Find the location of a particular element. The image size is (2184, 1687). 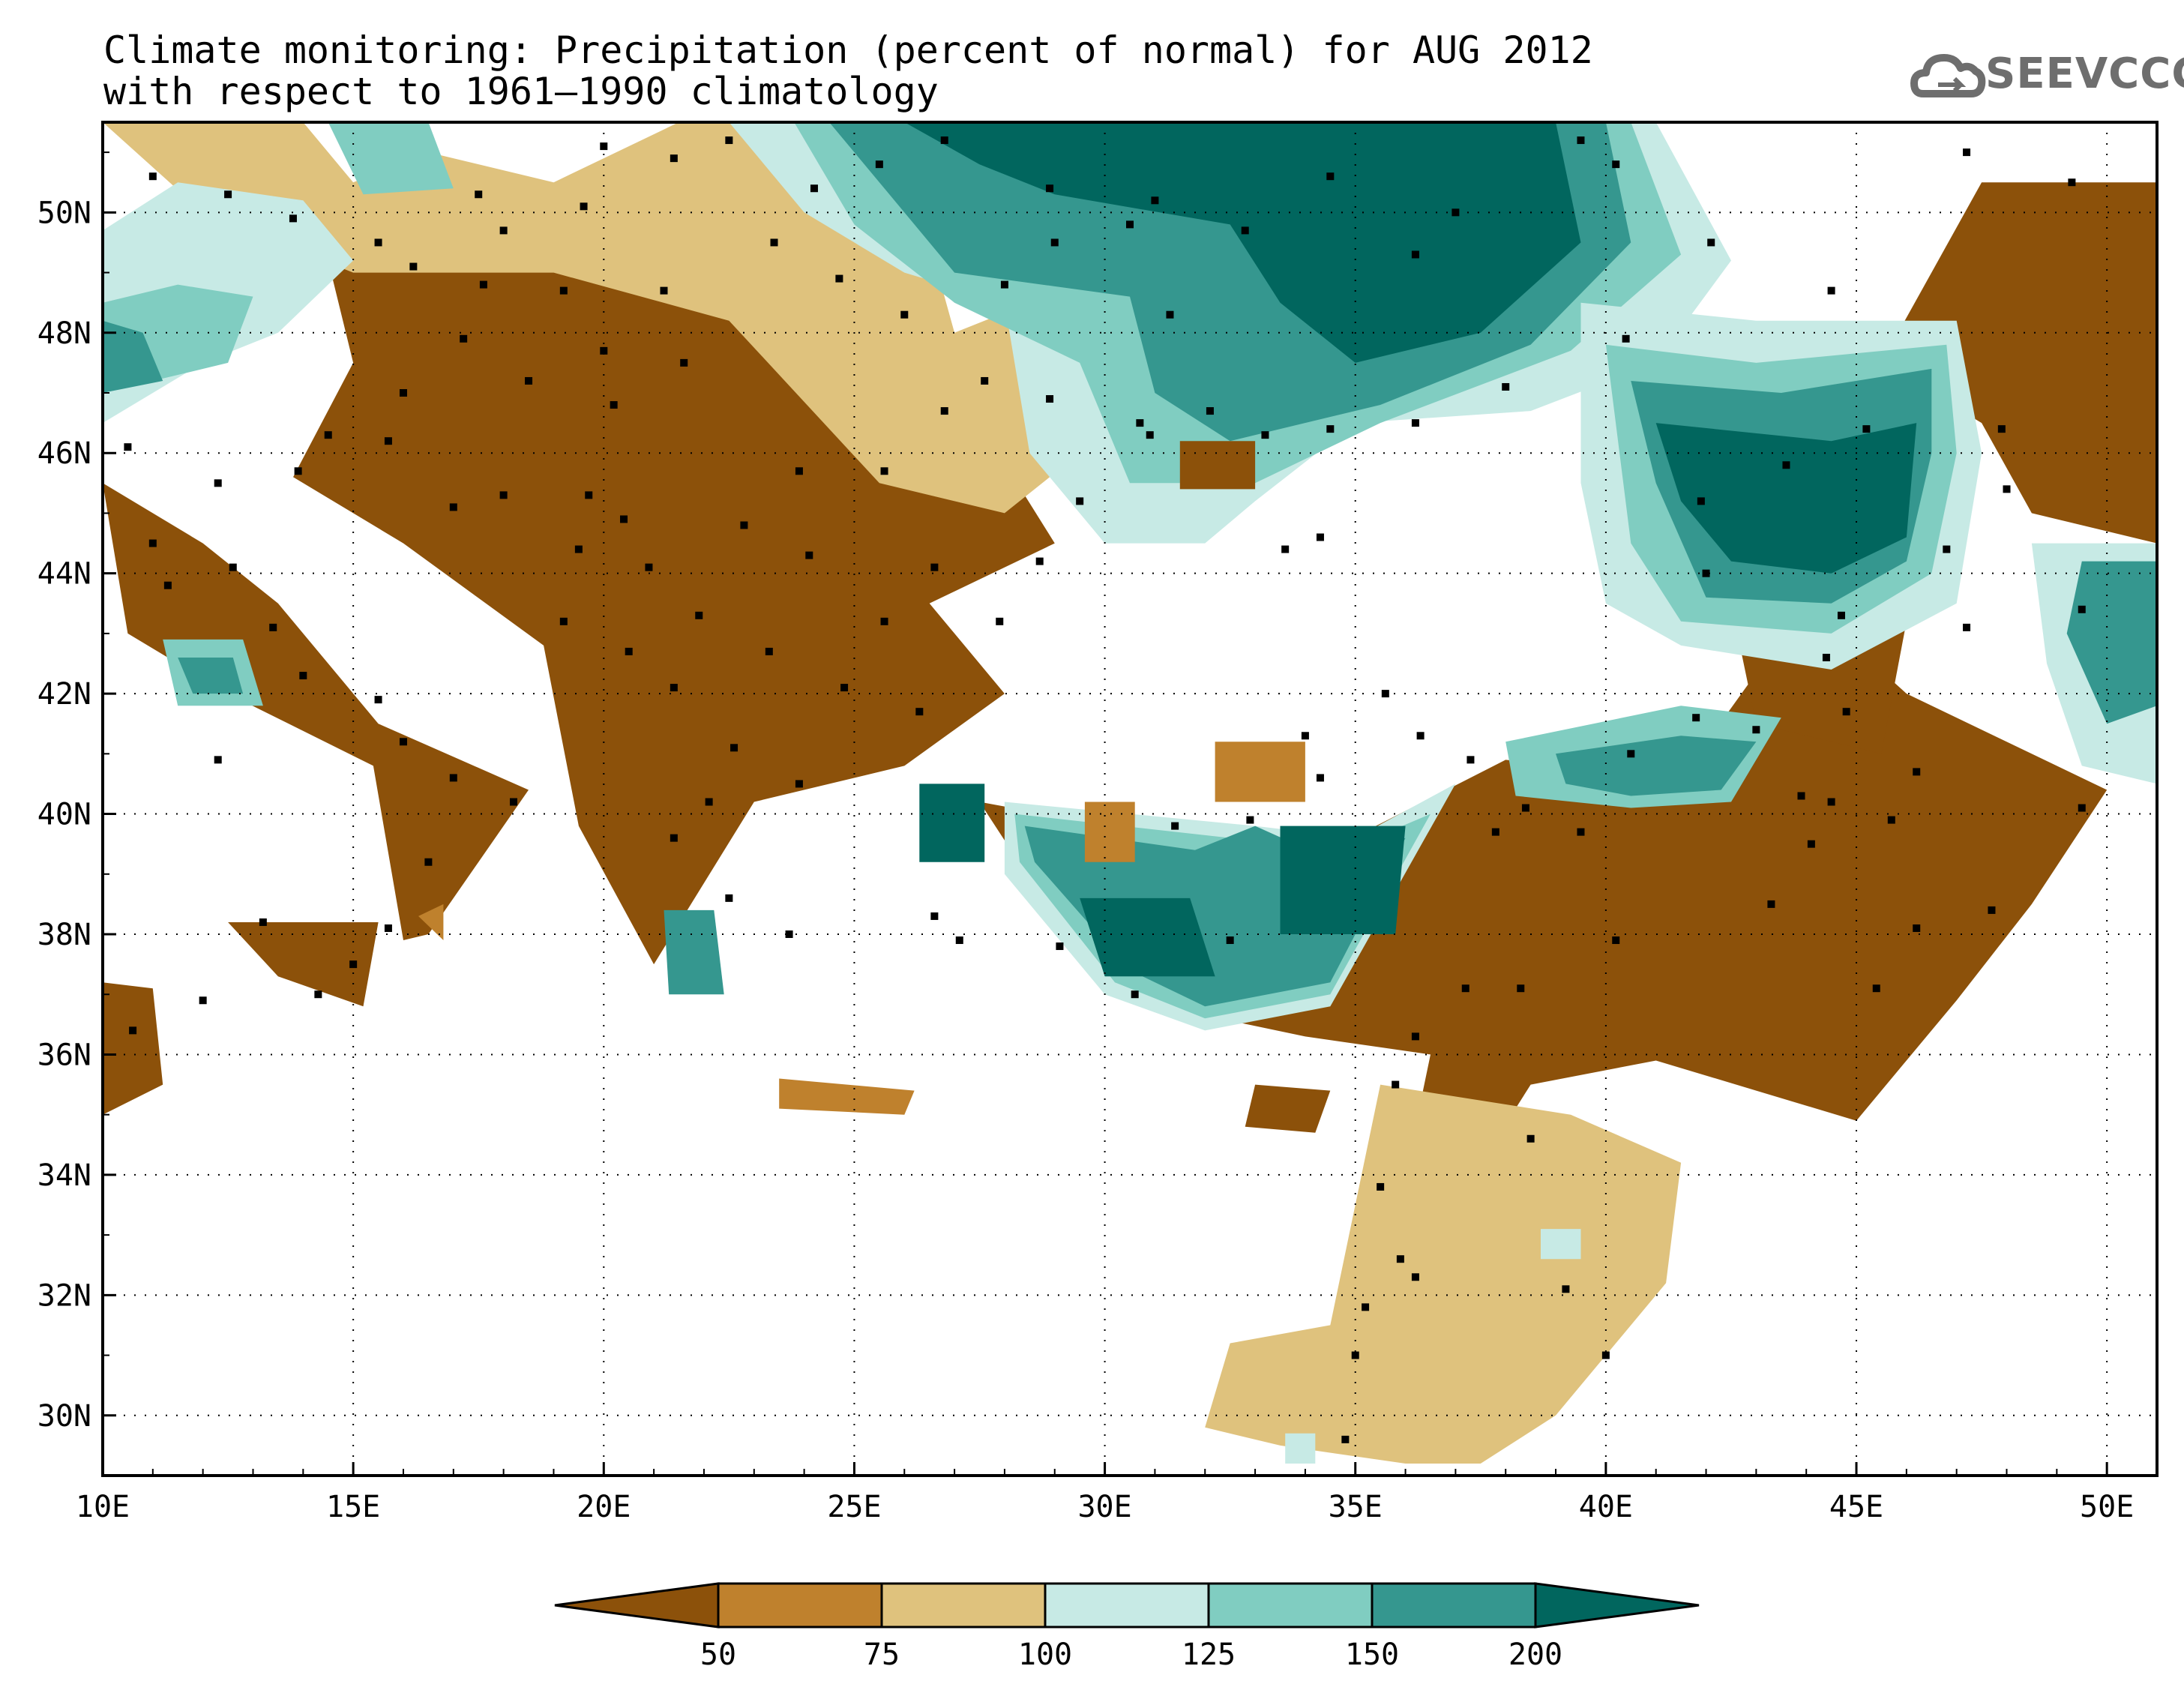

colorbar-extend-high is located at coordinates (1617, 1605).